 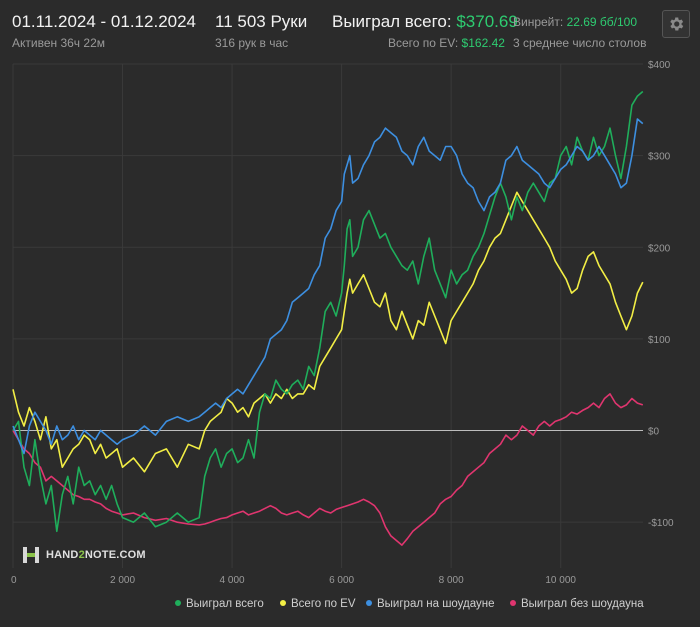 What do you see at coordinates (580, 43) in the screenshot?
I see `tables-average: 3 среднее число столов` at bounding box center [580, 43].